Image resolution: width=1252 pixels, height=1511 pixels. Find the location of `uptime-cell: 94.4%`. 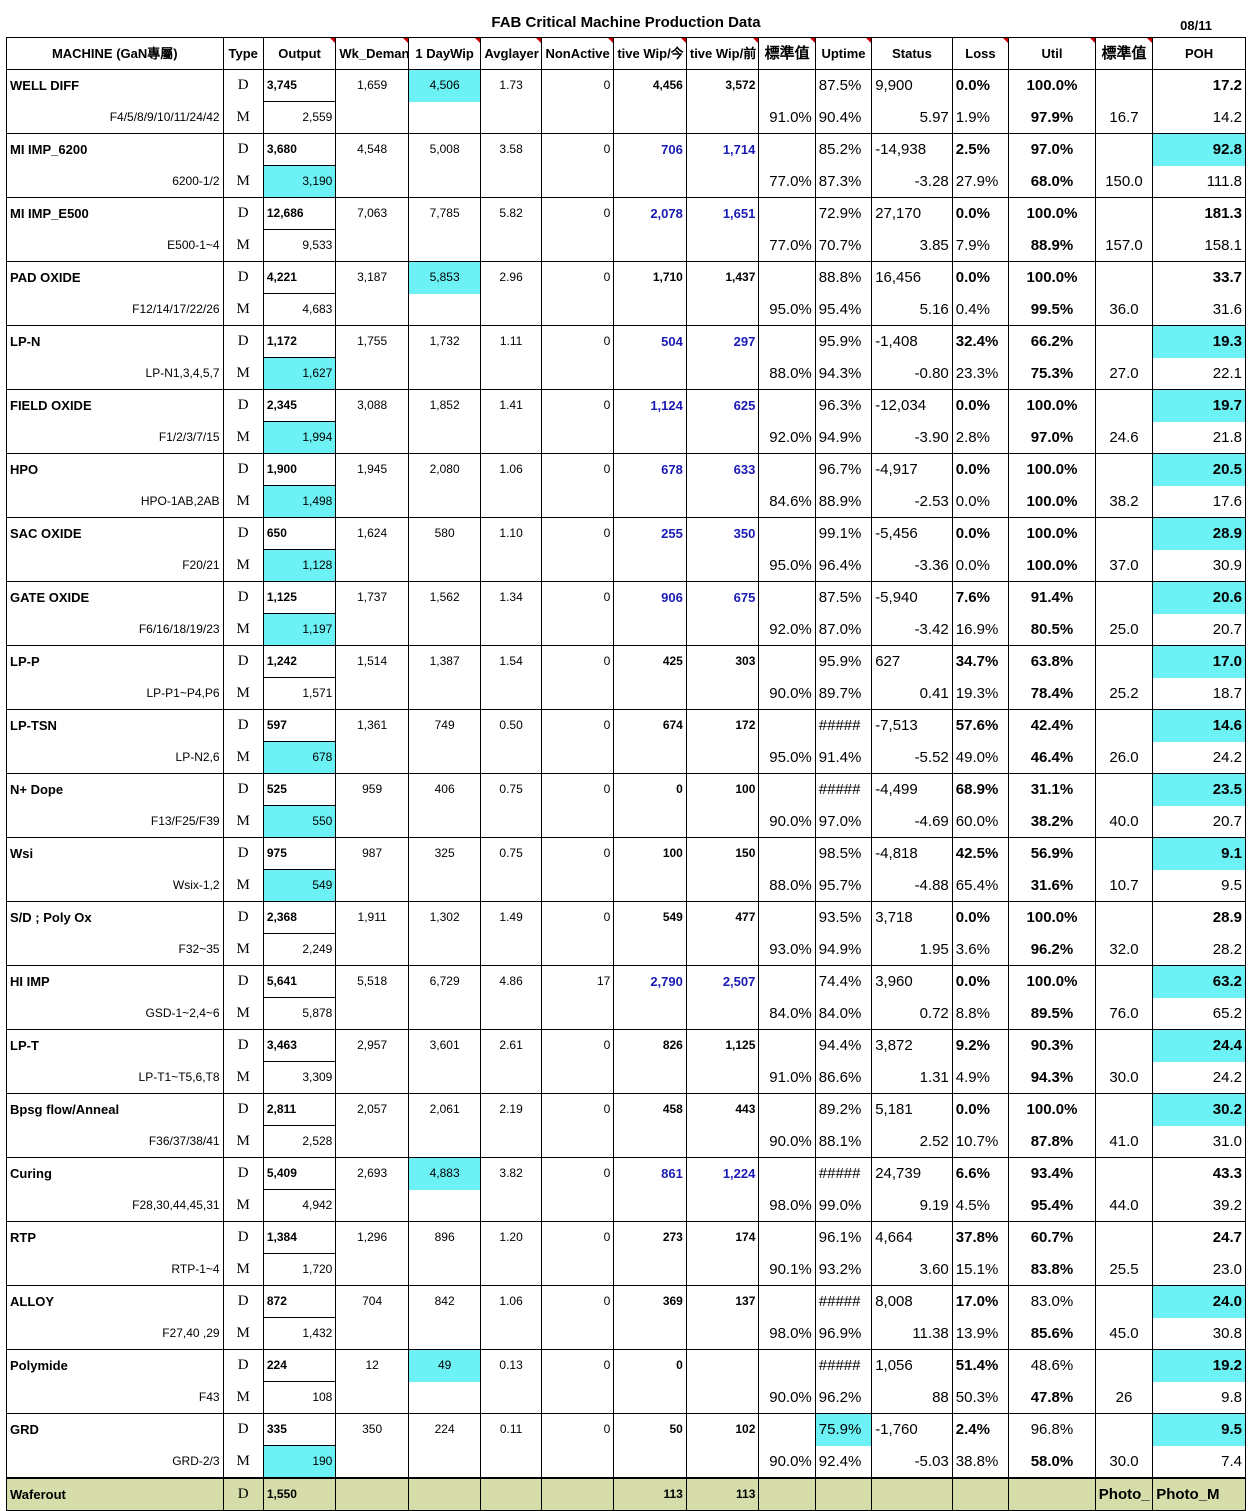

uptime-cell: 94.4% is located at coordinates (843, 1045).